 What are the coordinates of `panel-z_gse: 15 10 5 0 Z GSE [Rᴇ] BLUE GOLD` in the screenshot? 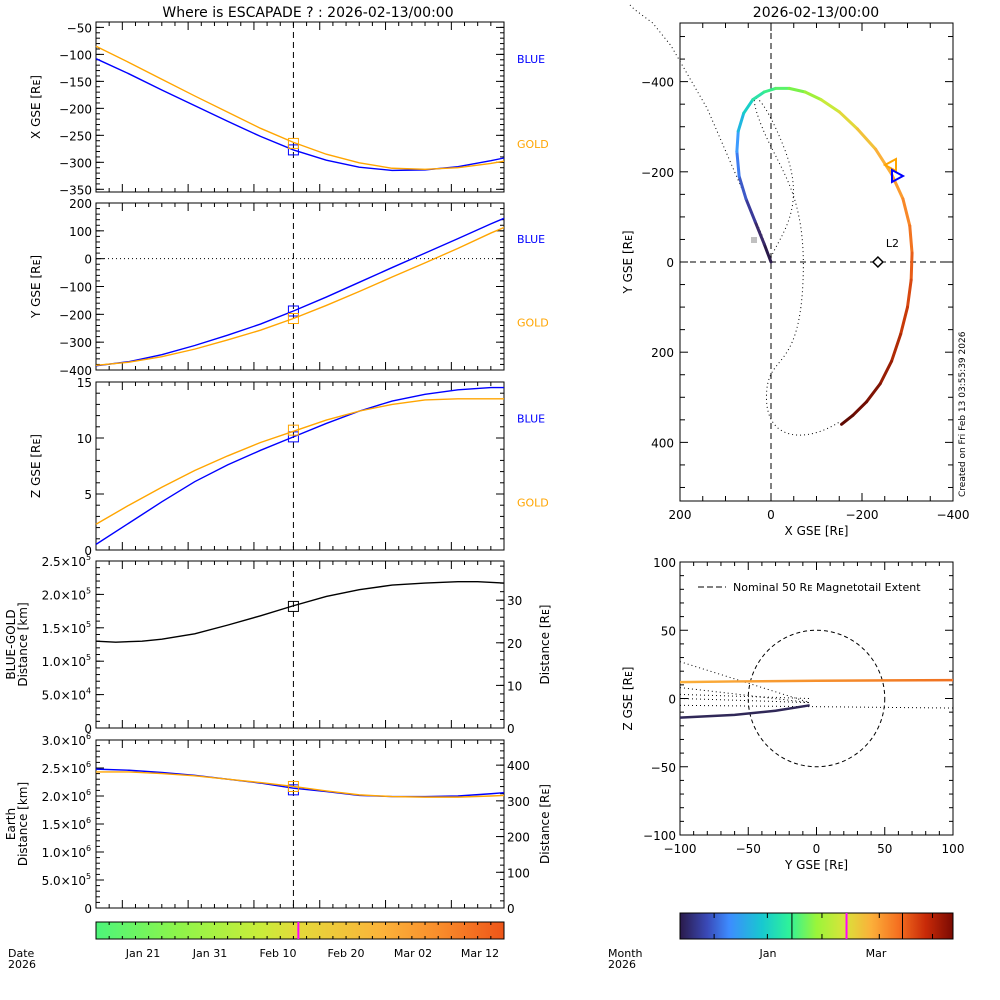 It's located at (289, 467).